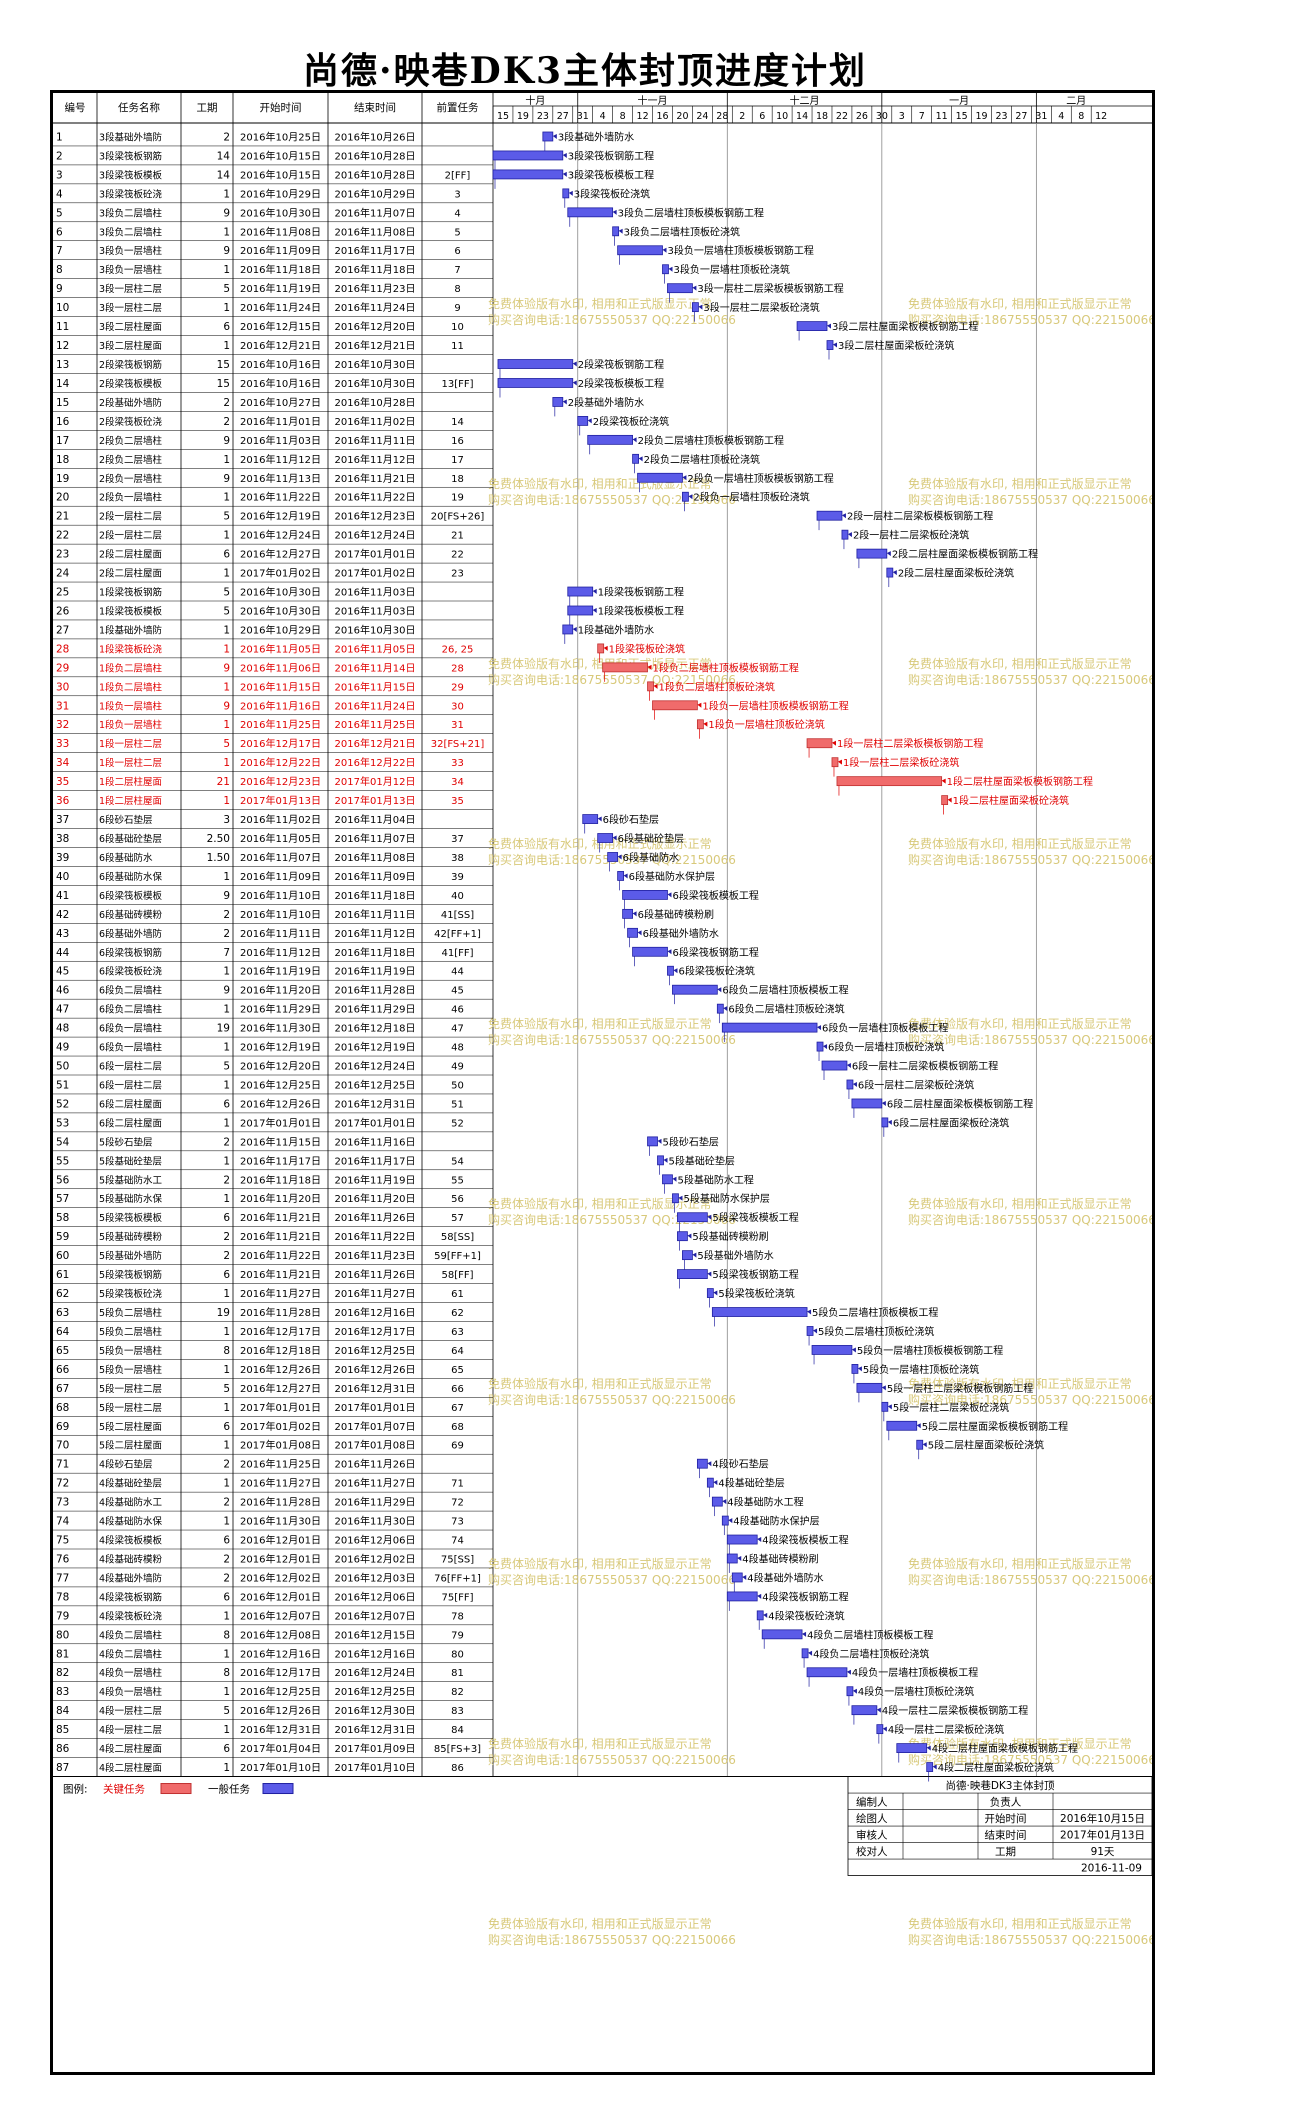 The image size is (1290, 2118). I want to click on task-end: 2017年01月08日, so click(375, 1445).